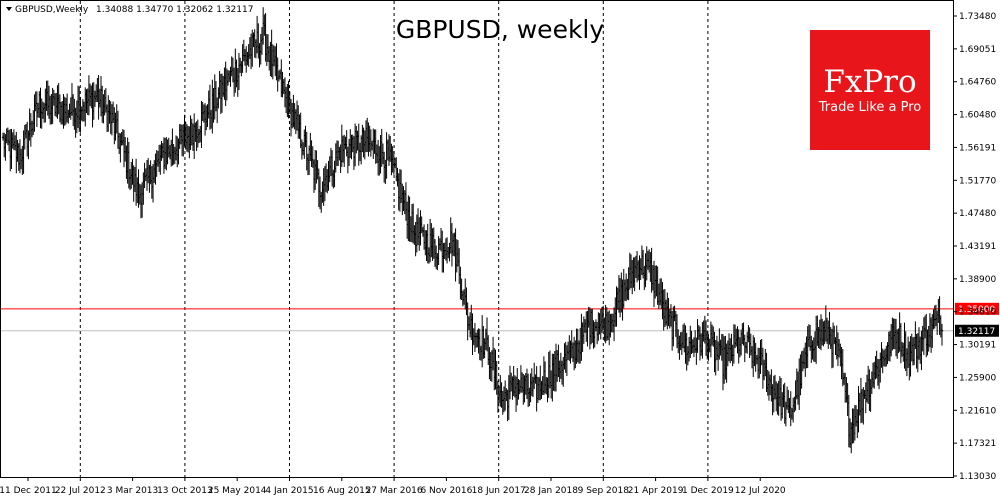  Describe the element at coordinates (977, 346) in the screenshot. I see `y-tick-label: 1.30191` at that location.